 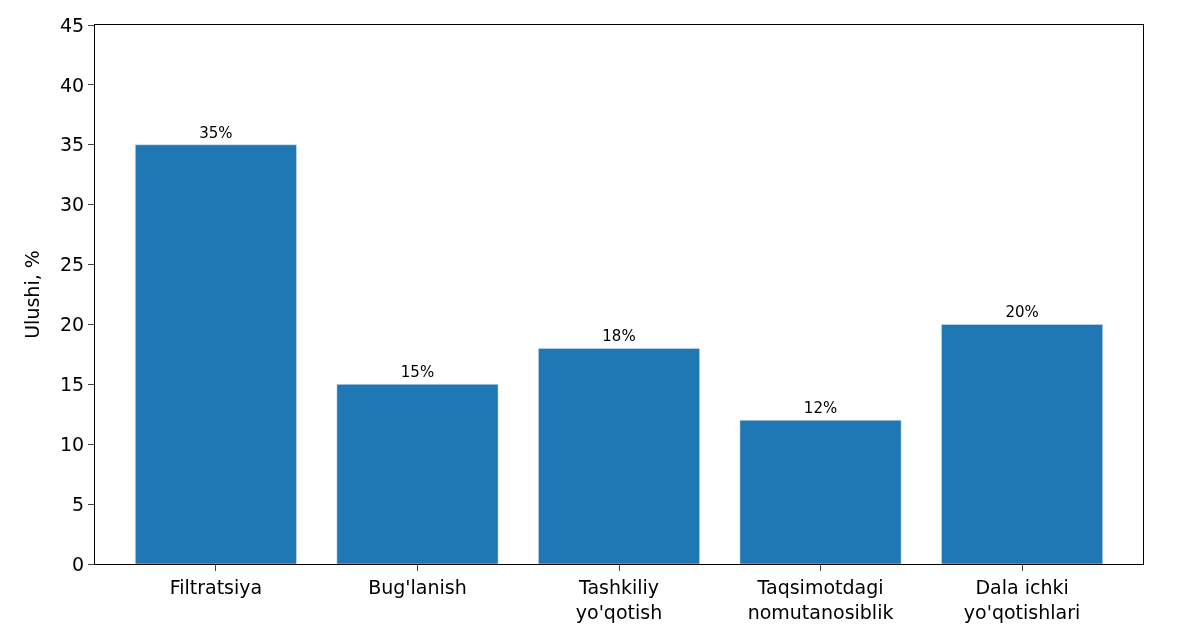 What do you see at coordinates (619, 336) in the screenshot?
I see `data-label: 18%` at bounding box center [619, 336].